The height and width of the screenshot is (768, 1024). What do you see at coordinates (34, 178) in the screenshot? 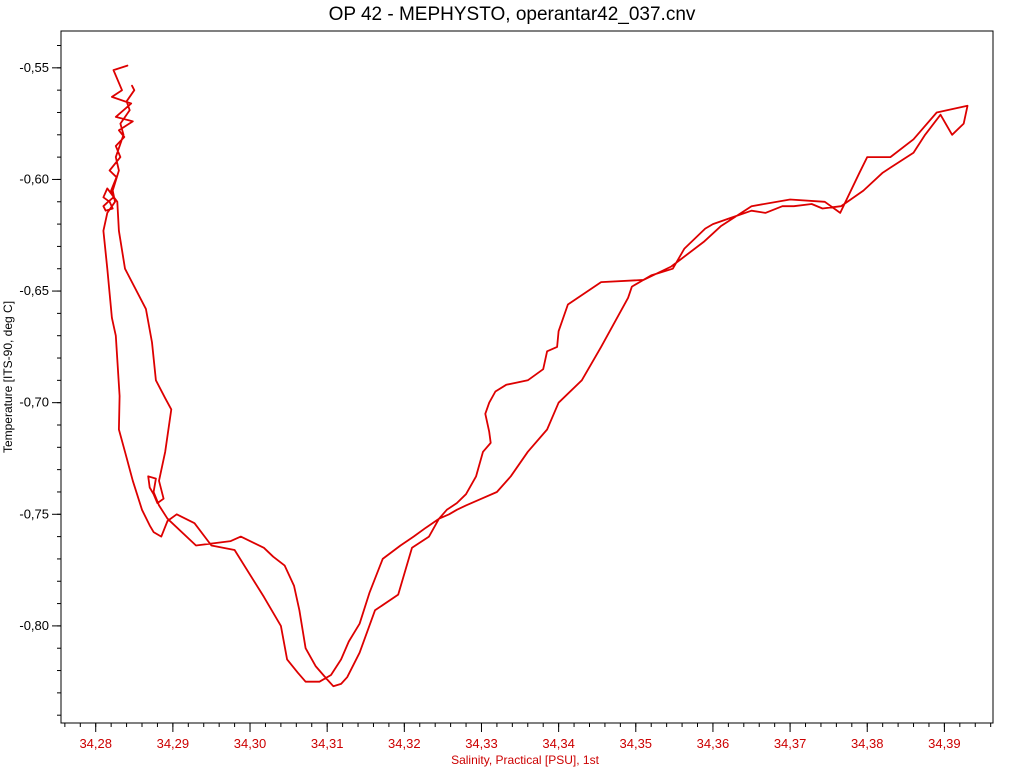
I see `y-tick-label: -0,60` at bounding box center [34, 178].